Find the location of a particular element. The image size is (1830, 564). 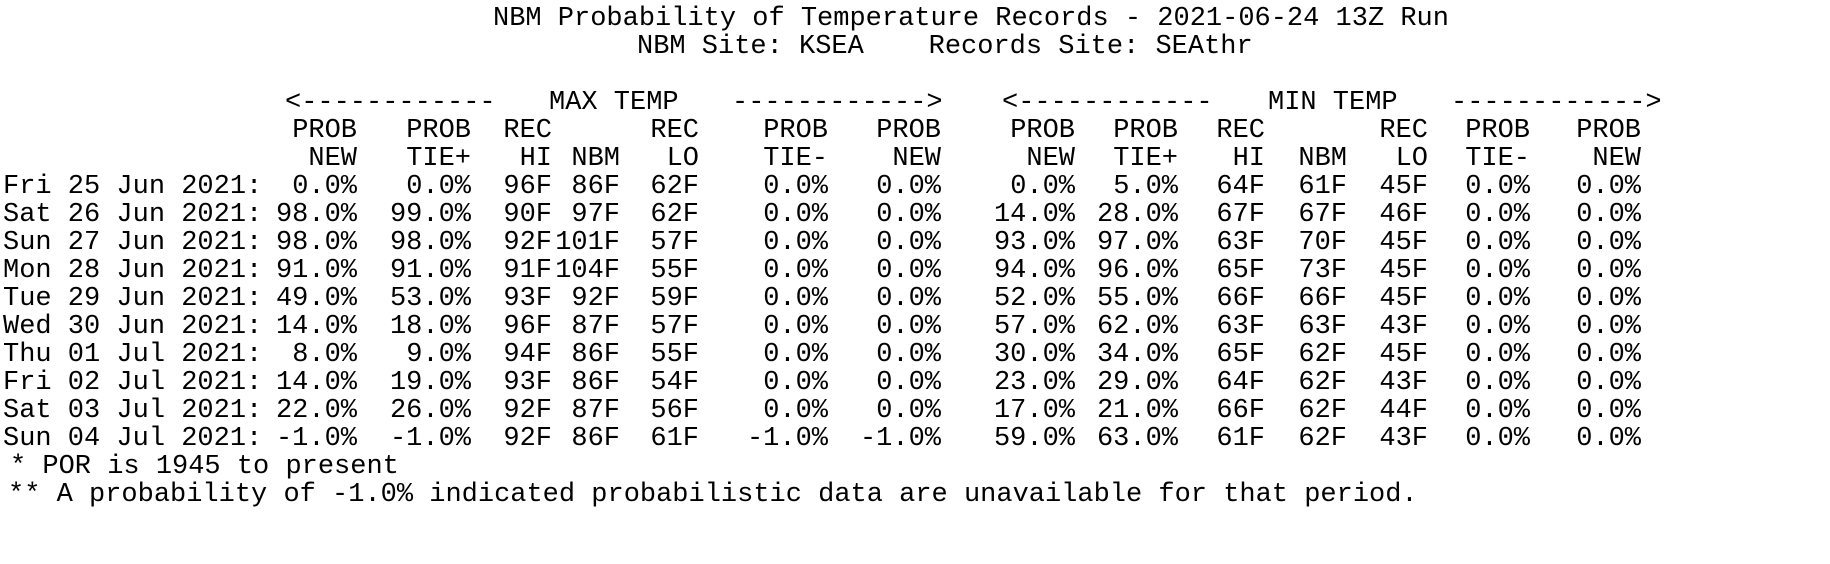

min-prob-new-value: 17.0% is located at coordinates (1034, 411).